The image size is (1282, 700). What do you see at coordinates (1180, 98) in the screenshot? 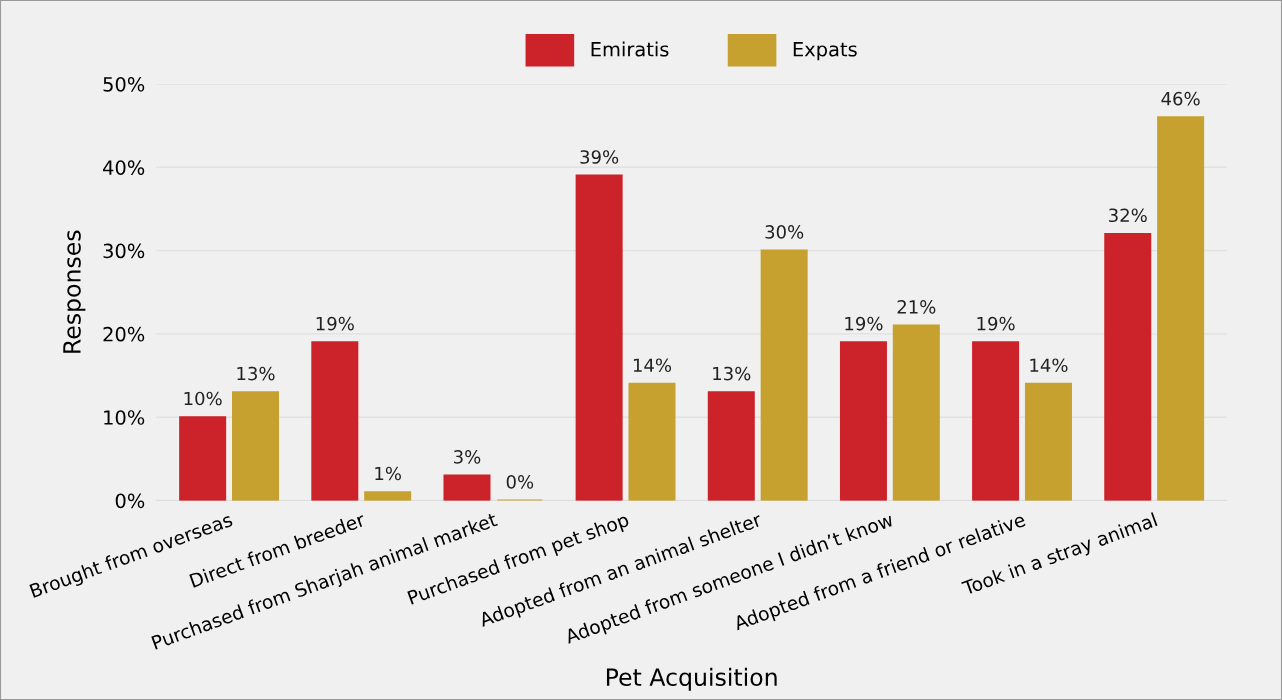
I see `data-label: 46%` at bounding box center [1180, 98].